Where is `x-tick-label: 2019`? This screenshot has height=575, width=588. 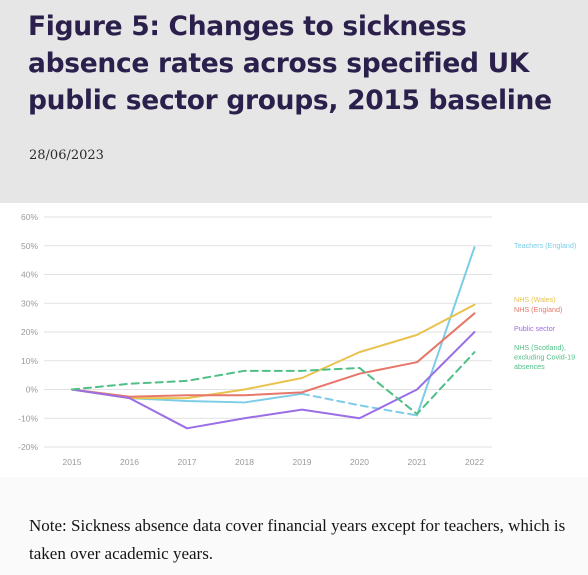 x-tick-label: 2019 is located at coordinates (302, 462).